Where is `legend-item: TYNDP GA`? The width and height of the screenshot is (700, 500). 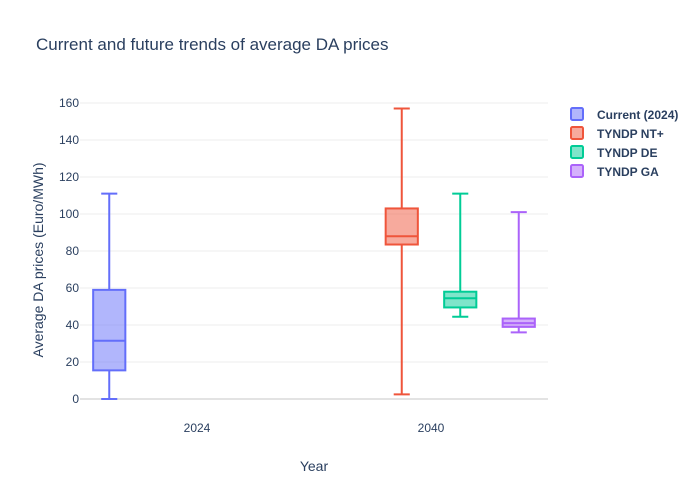 legend-item: TYNDP GA is located at coordinates (614, 171).